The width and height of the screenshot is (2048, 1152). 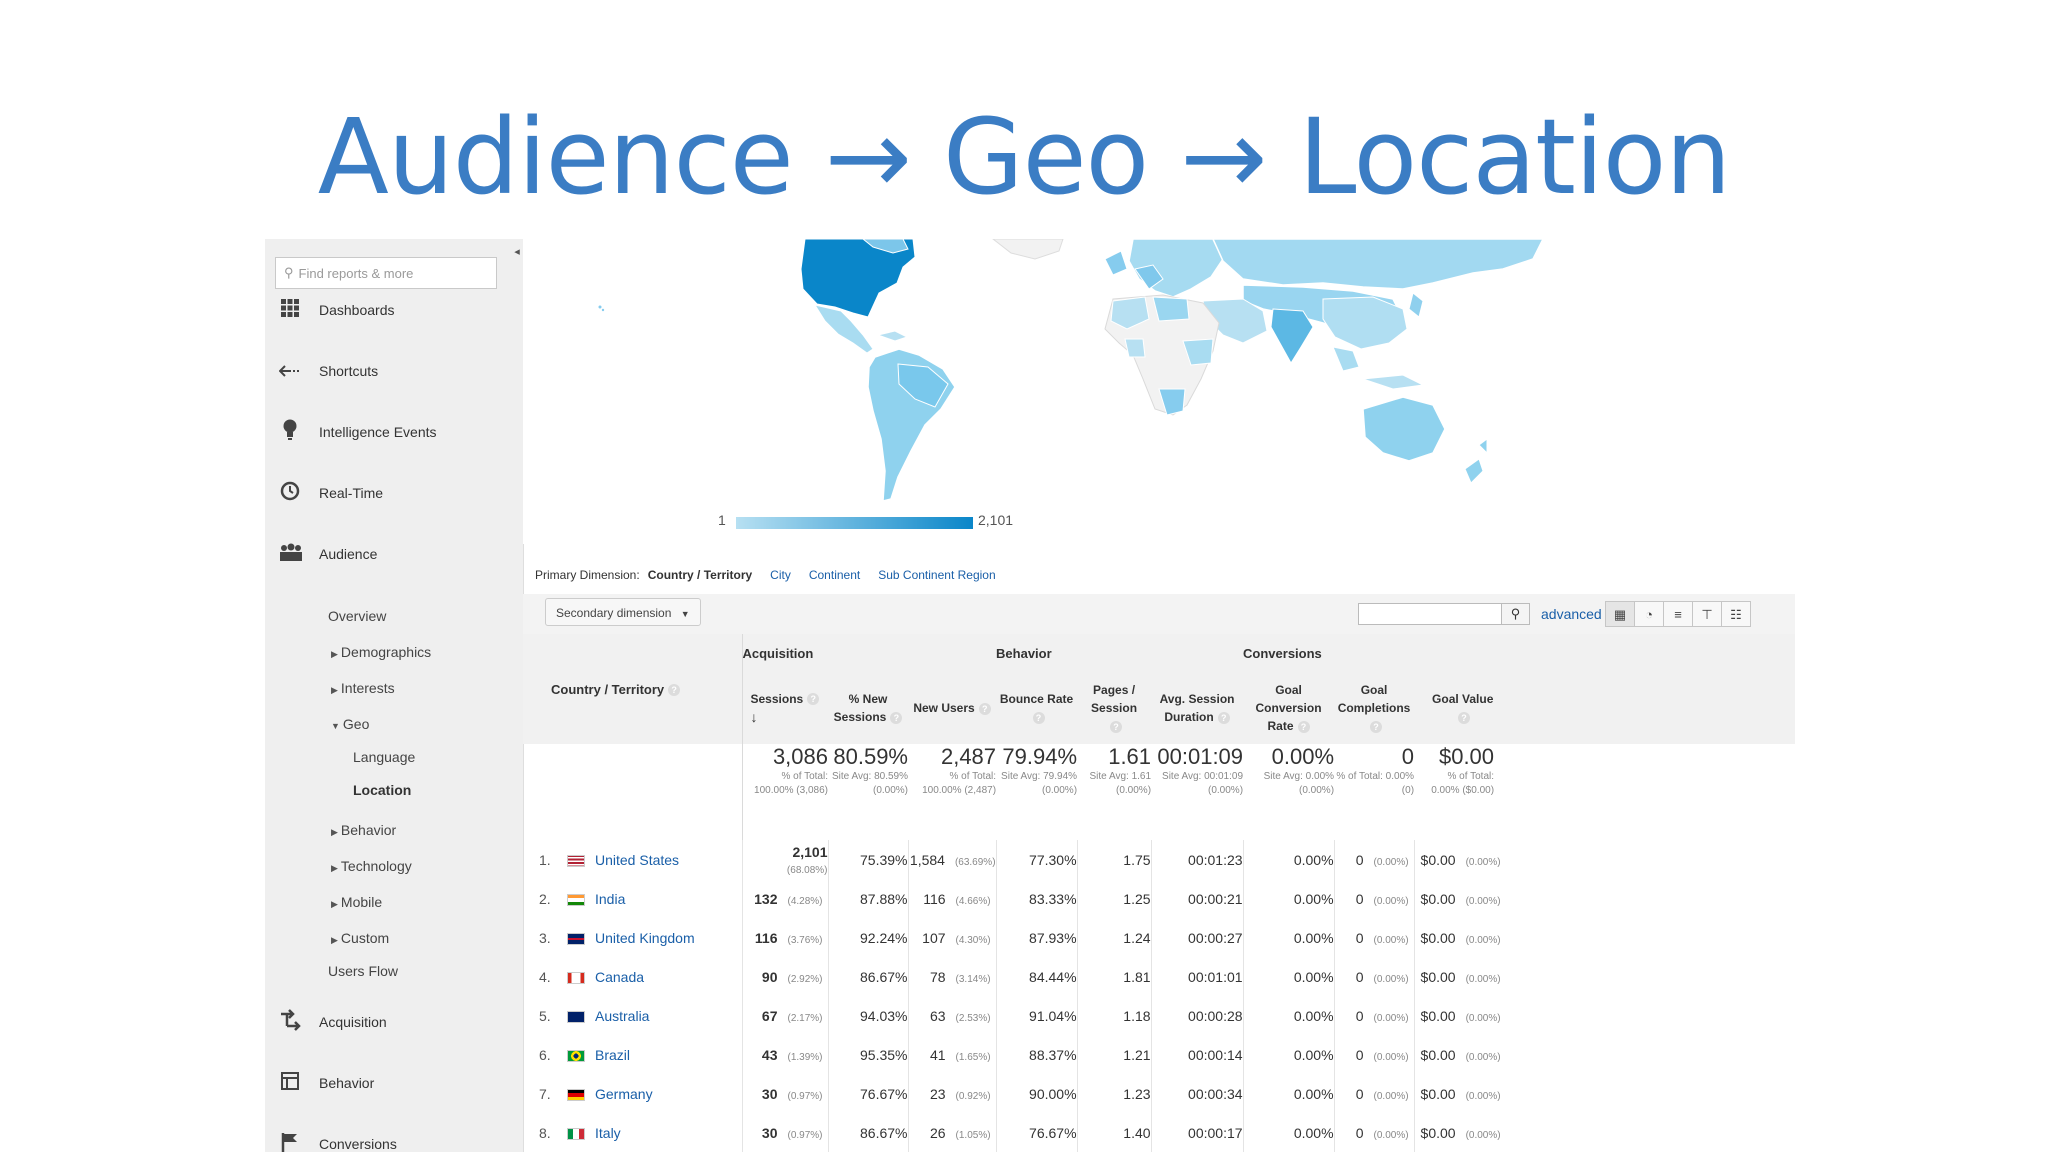 I want to click on new-users-cell: 41 (1.65%), so click(x=952, y=1054).